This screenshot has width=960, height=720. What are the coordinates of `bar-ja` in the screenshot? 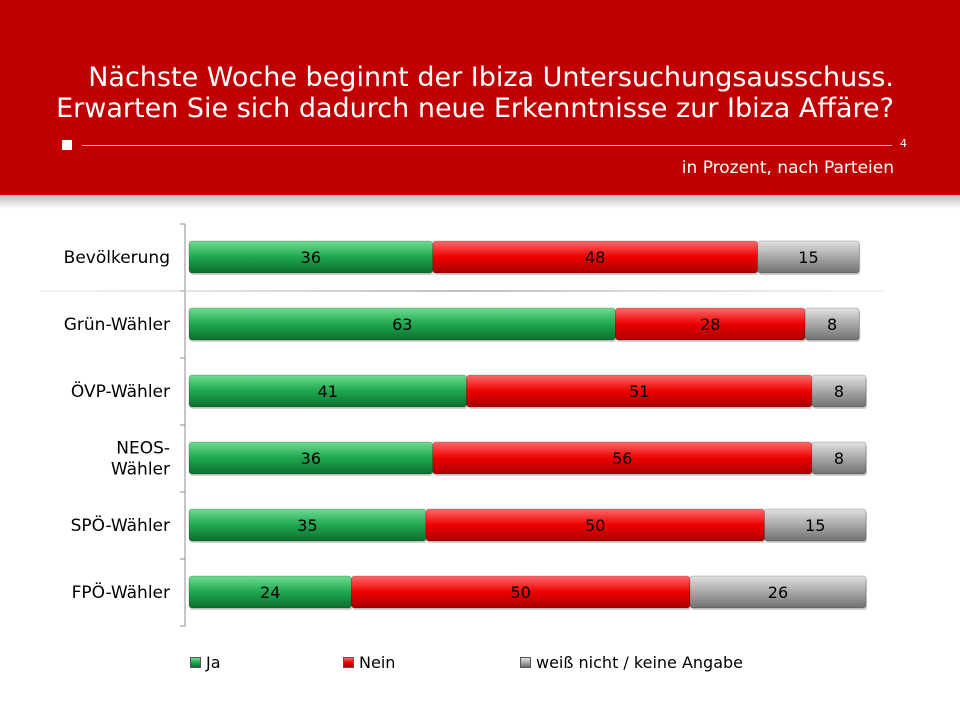 It's located at (270, 592).